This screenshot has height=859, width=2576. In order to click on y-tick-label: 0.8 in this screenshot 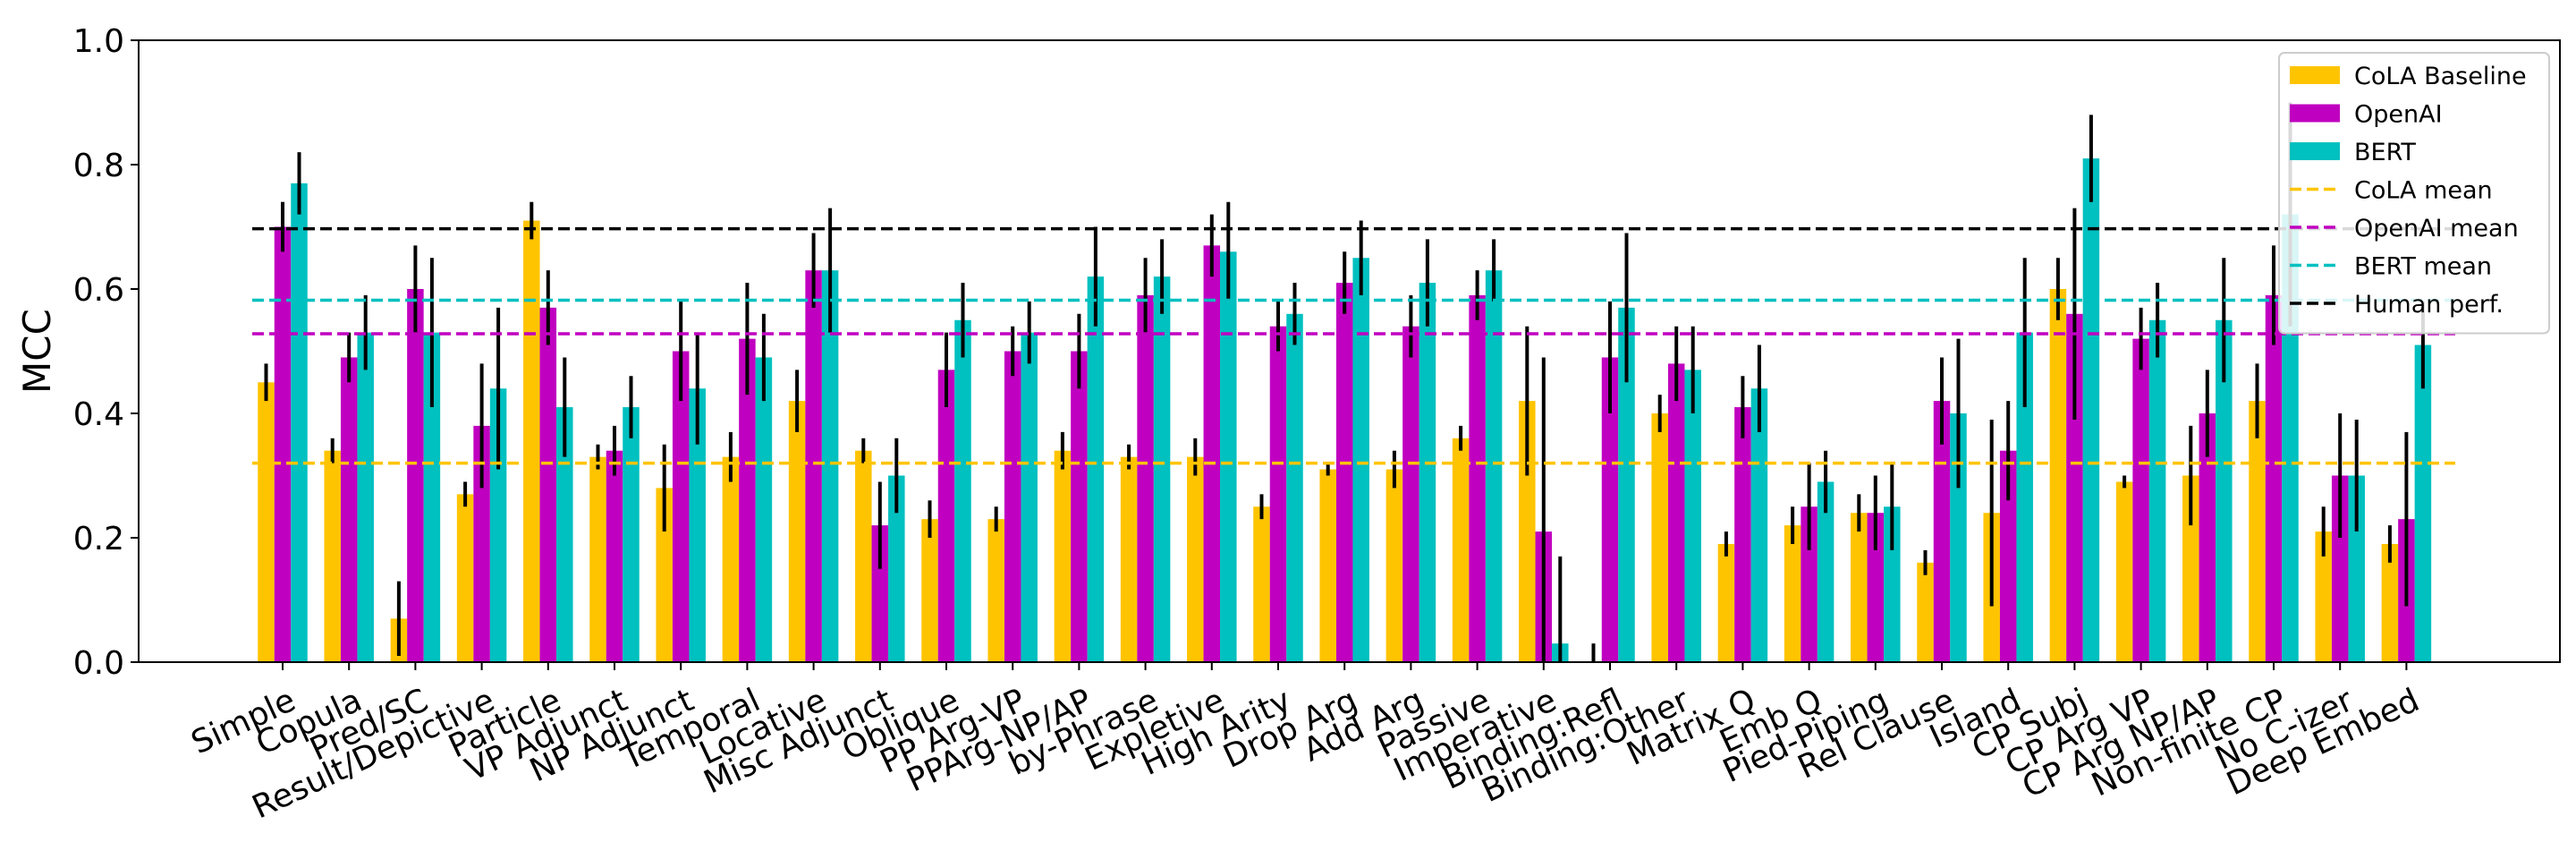, I will do `click(98, 166)`.